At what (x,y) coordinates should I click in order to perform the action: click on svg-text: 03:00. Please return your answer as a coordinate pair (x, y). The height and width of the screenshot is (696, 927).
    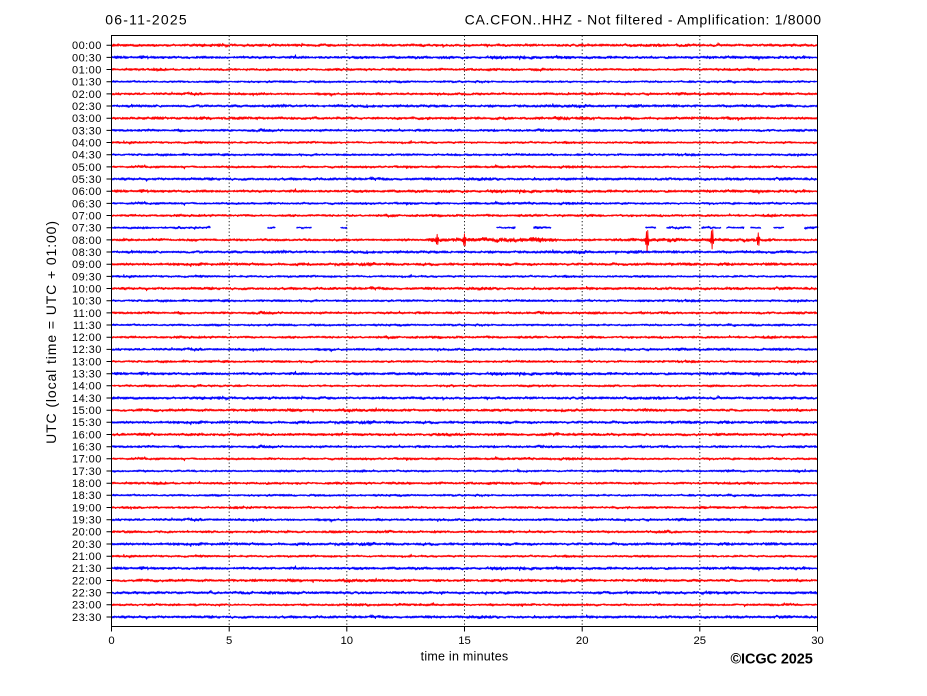
    Looking at the image, I should click on (87, 119).